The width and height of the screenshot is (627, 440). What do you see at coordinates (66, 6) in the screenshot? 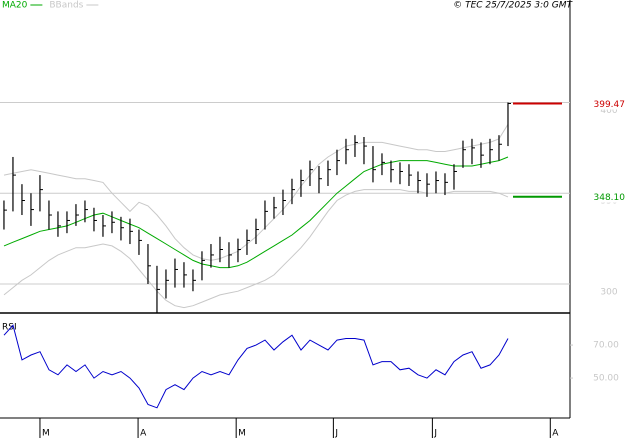
I see `legend-label: BBands` at bounding box center [66, 6].